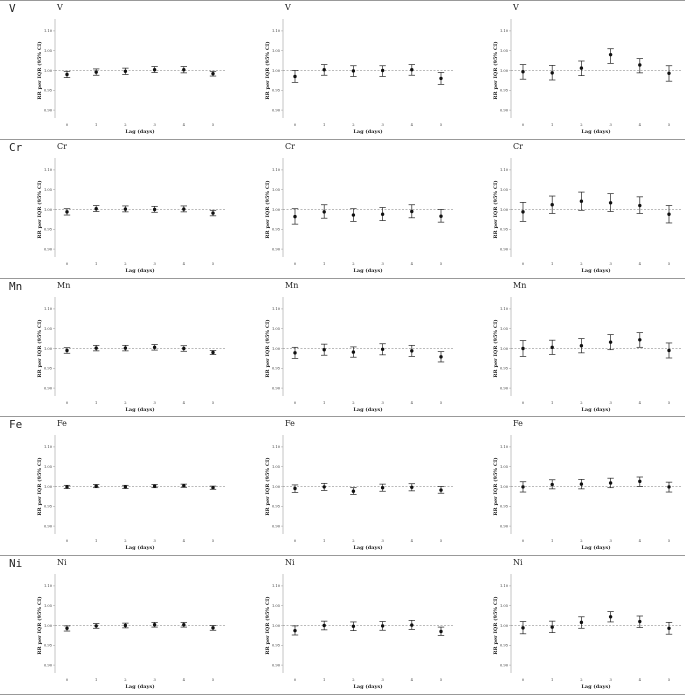 Image resolution: width=685 pixels, height=696 pixels. I want to click on row-label-1: Cr, so click(16, 147).